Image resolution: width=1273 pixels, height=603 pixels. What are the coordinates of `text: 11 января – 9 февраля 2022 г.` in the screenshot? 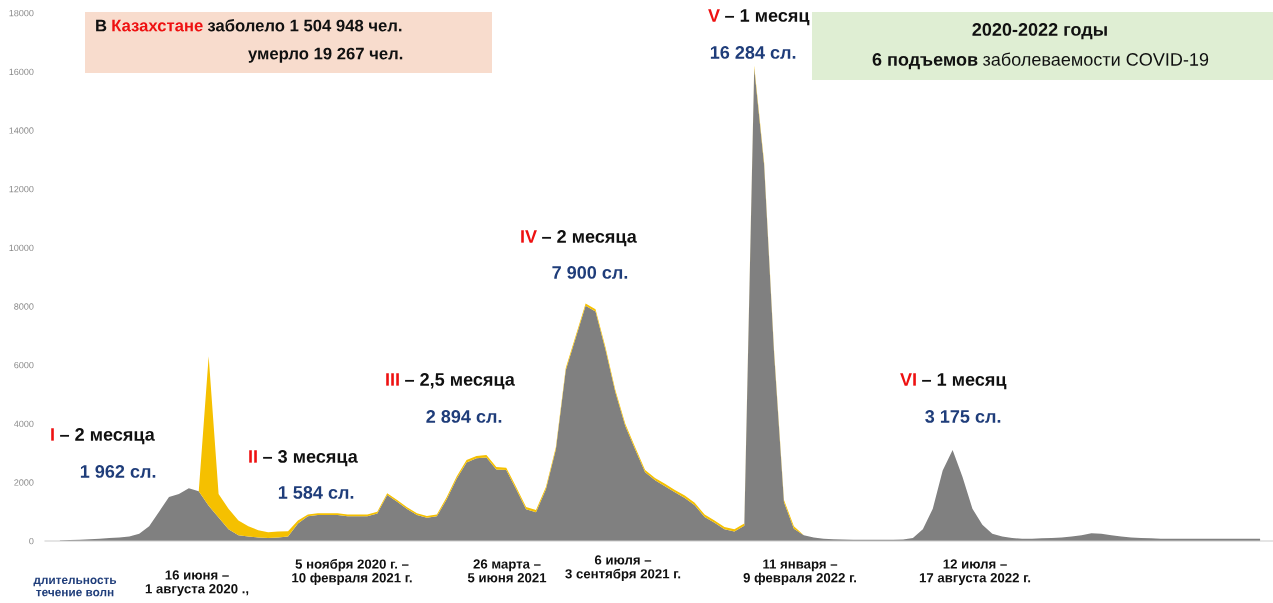 It's located at (800, 572).